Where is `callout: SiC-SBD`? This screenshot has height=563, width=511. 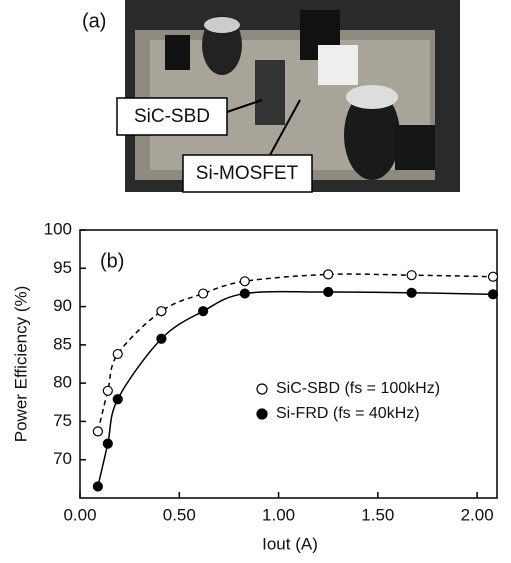 callout: SiC-SBD is located at coordinates (172, 116).